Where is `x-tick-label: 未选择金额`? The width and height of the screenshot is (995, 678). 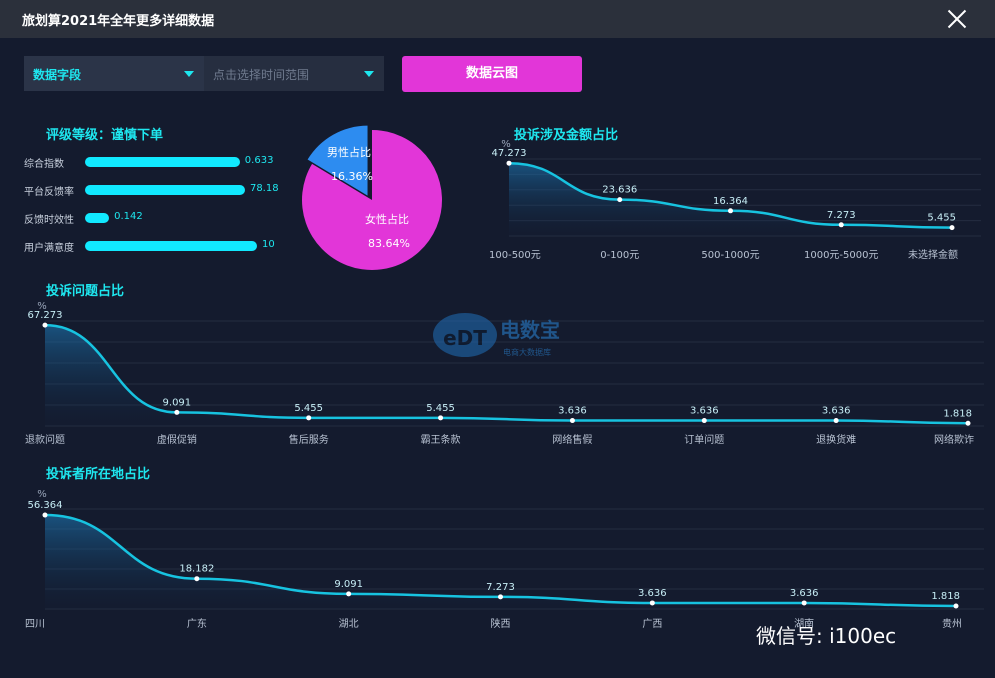 x-tick-label: 未选择金额 is located at coordinates (933, 254).